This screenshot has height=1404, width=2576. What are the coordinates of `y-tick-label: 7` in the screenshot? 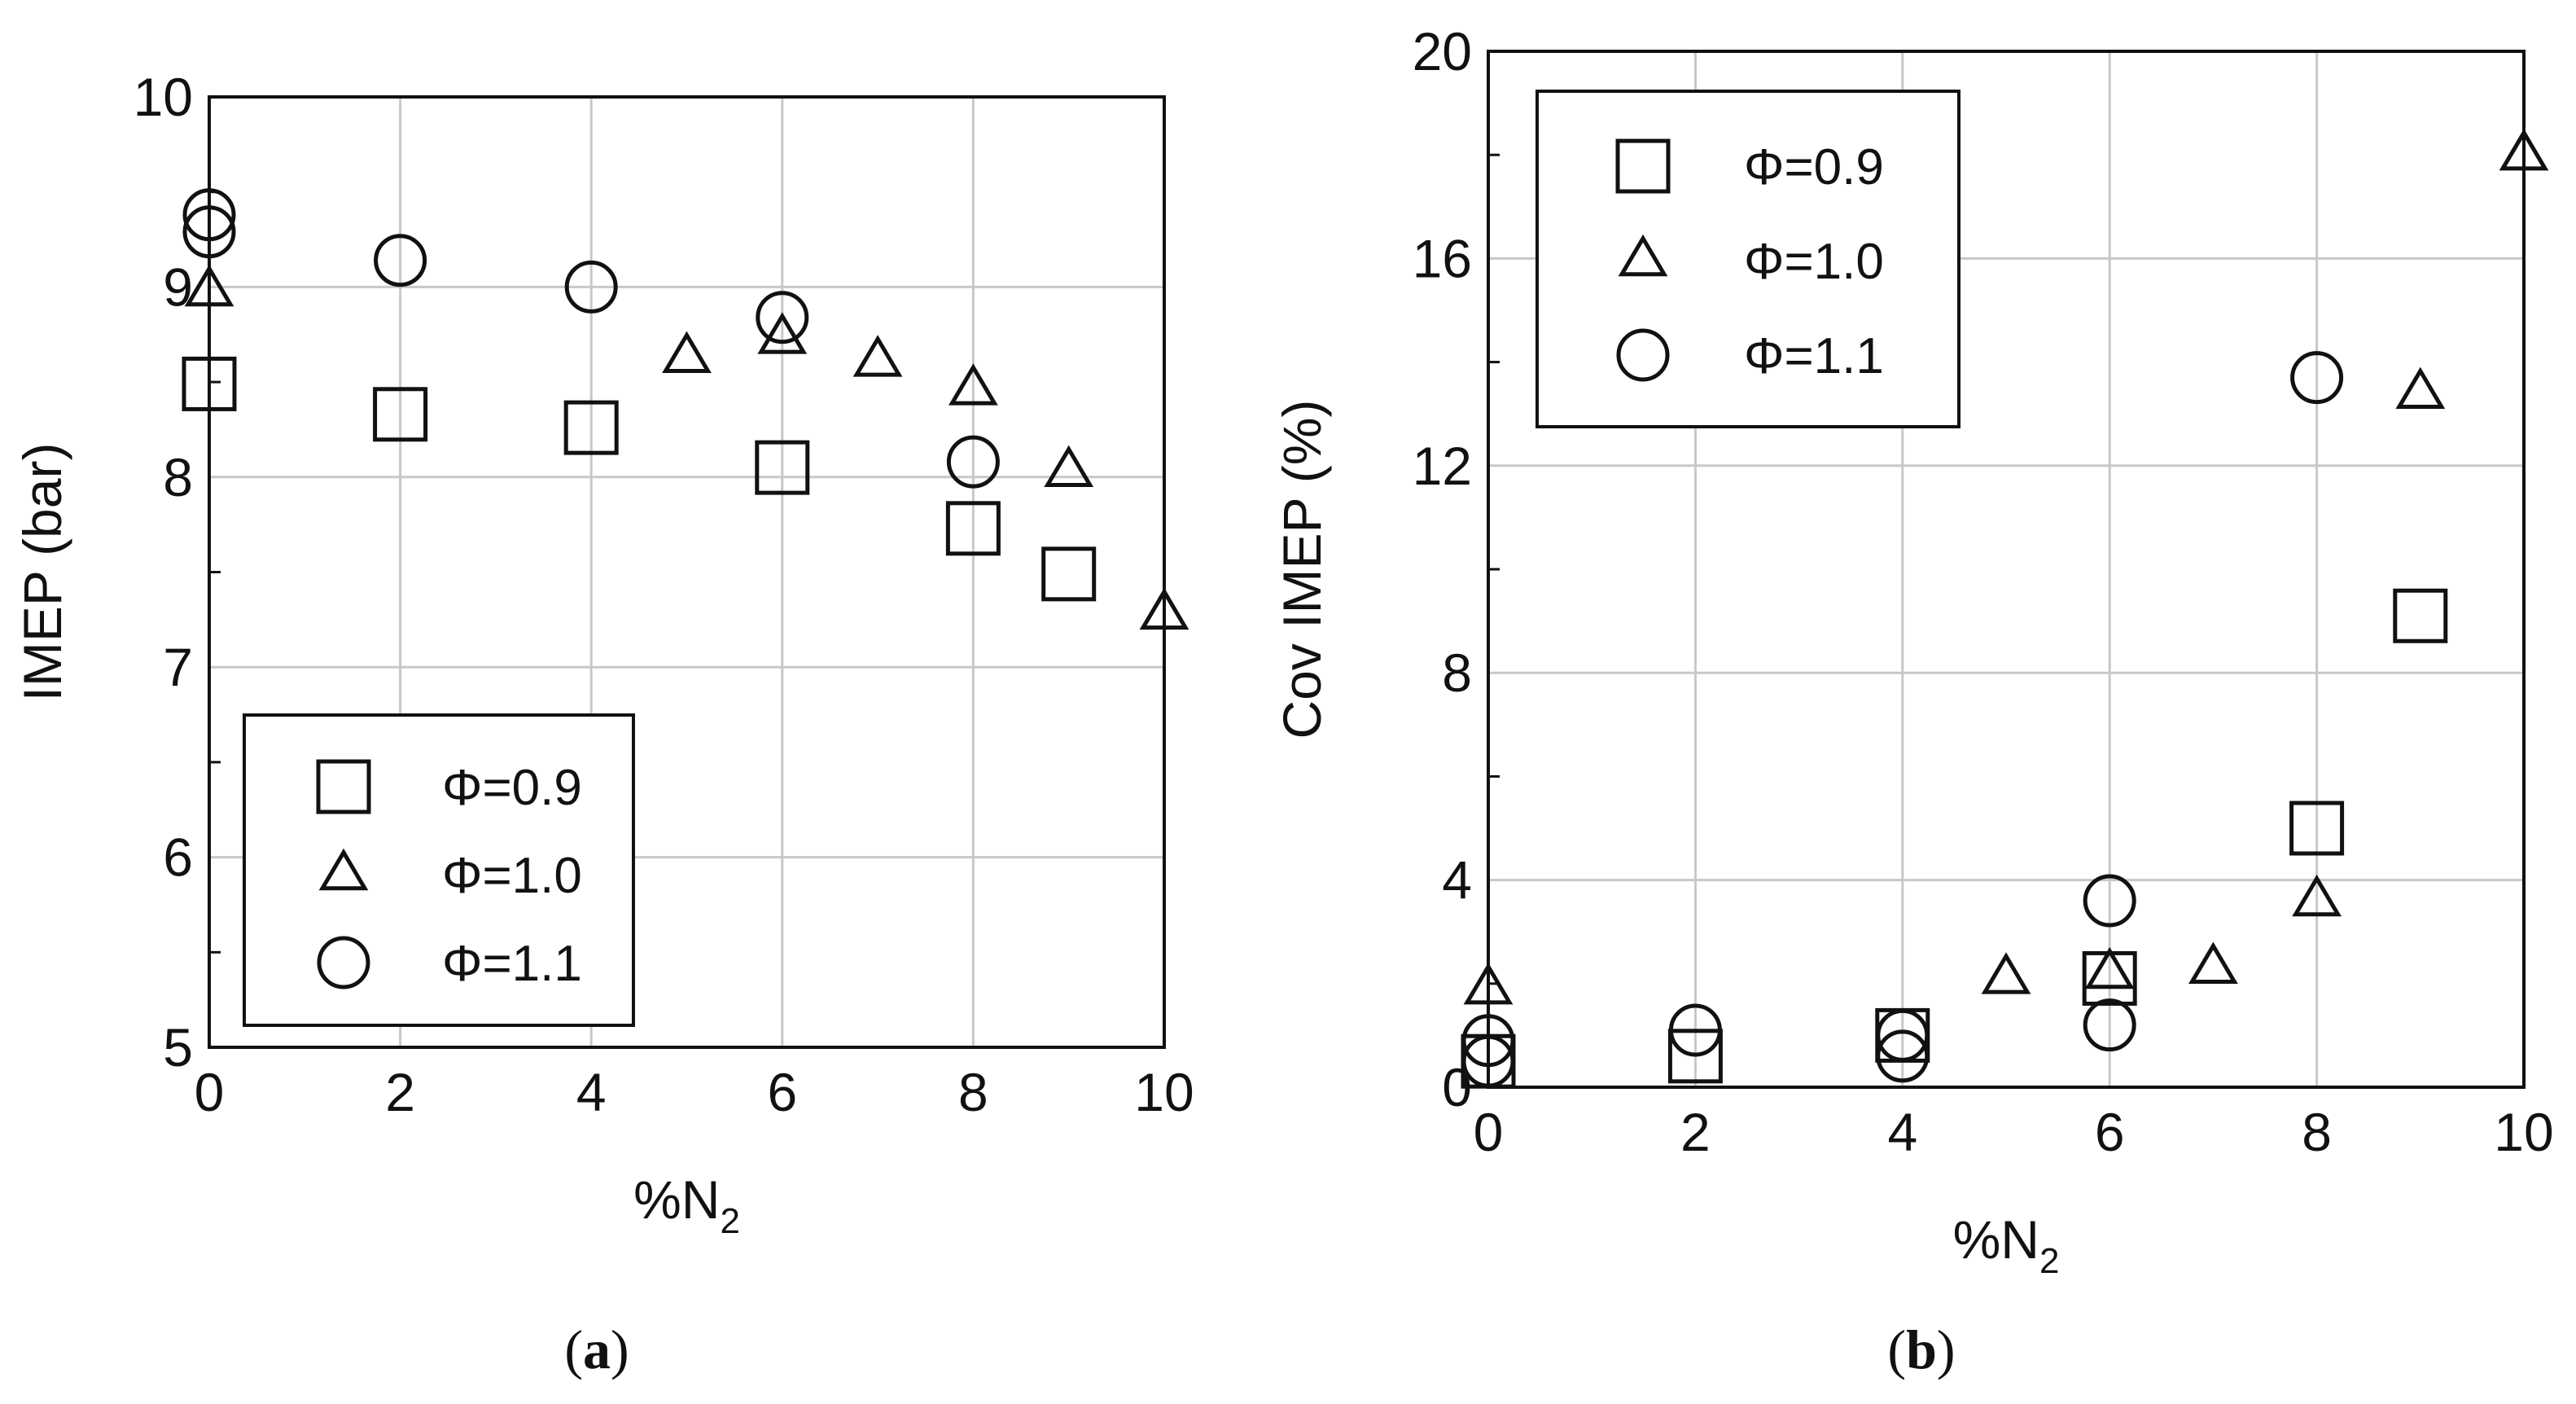 It's located at (178, 667).